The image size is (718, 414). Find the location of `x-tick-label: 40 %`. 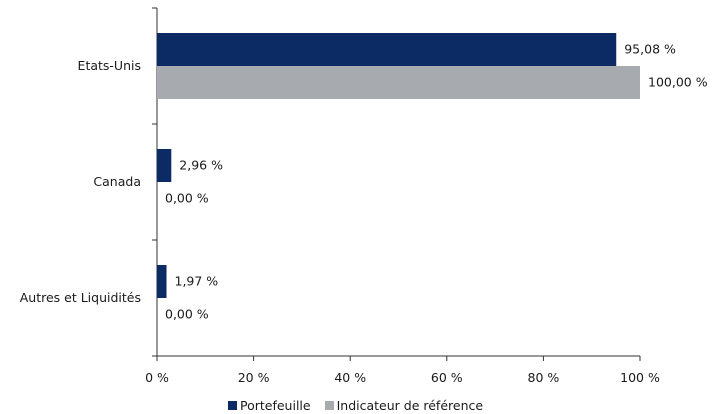

x-tick-label: 40 % is located at coordinates (350, 377).